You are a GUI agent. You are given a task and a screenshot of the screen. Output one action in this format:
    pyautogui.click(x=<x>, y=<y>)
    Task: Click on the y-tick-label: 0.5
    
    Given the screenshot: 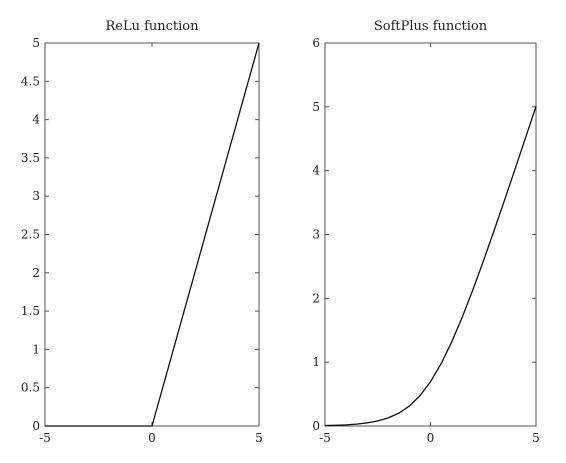 What is the action you would take?
    pyautogui.click(x=30, y=388)
    